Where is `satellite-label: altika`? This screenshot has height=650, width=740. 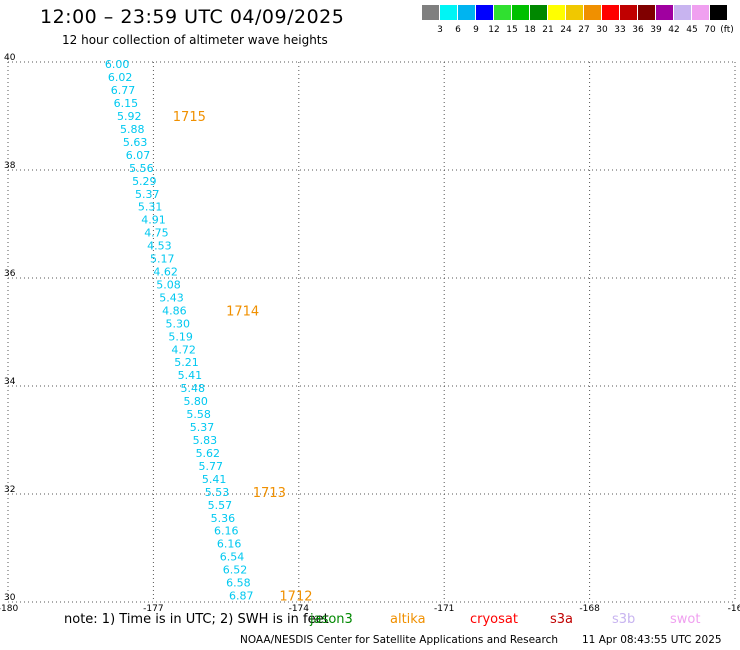
satellite-label: altika is located at coordinates (408, 619).